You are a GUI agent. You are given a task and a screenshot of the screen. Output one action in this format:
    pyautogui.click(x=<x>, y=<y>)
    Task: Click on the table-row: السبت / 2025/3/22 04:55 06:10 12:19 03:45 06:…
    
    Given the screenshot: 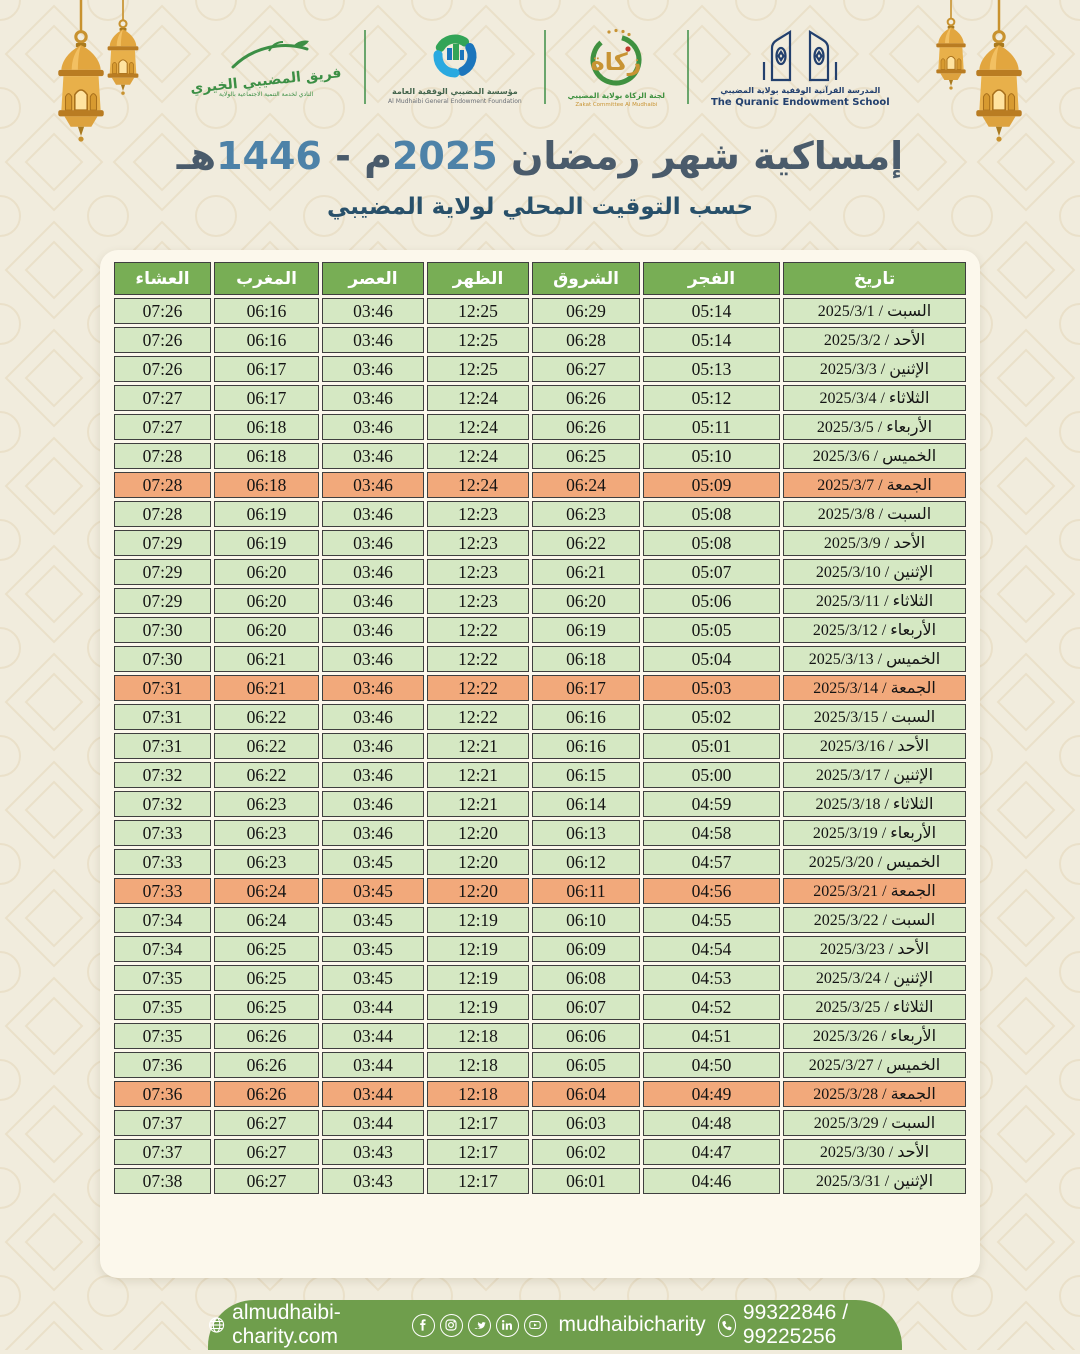 What is the action you would take?
    pyautogui.click(x=540, y=920)
    